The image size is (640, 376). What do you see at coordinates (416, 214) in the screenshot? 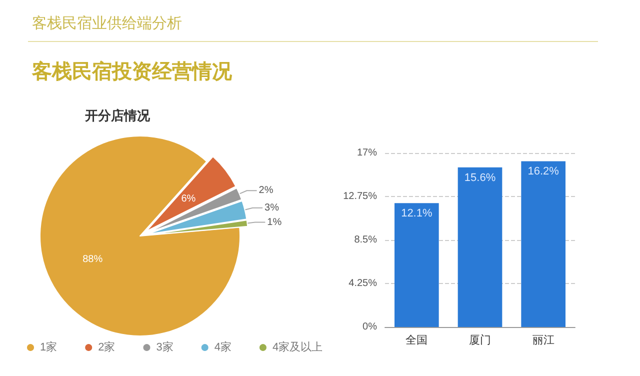
I see `data-label: 12.1%` at bounding box center [416, 214].